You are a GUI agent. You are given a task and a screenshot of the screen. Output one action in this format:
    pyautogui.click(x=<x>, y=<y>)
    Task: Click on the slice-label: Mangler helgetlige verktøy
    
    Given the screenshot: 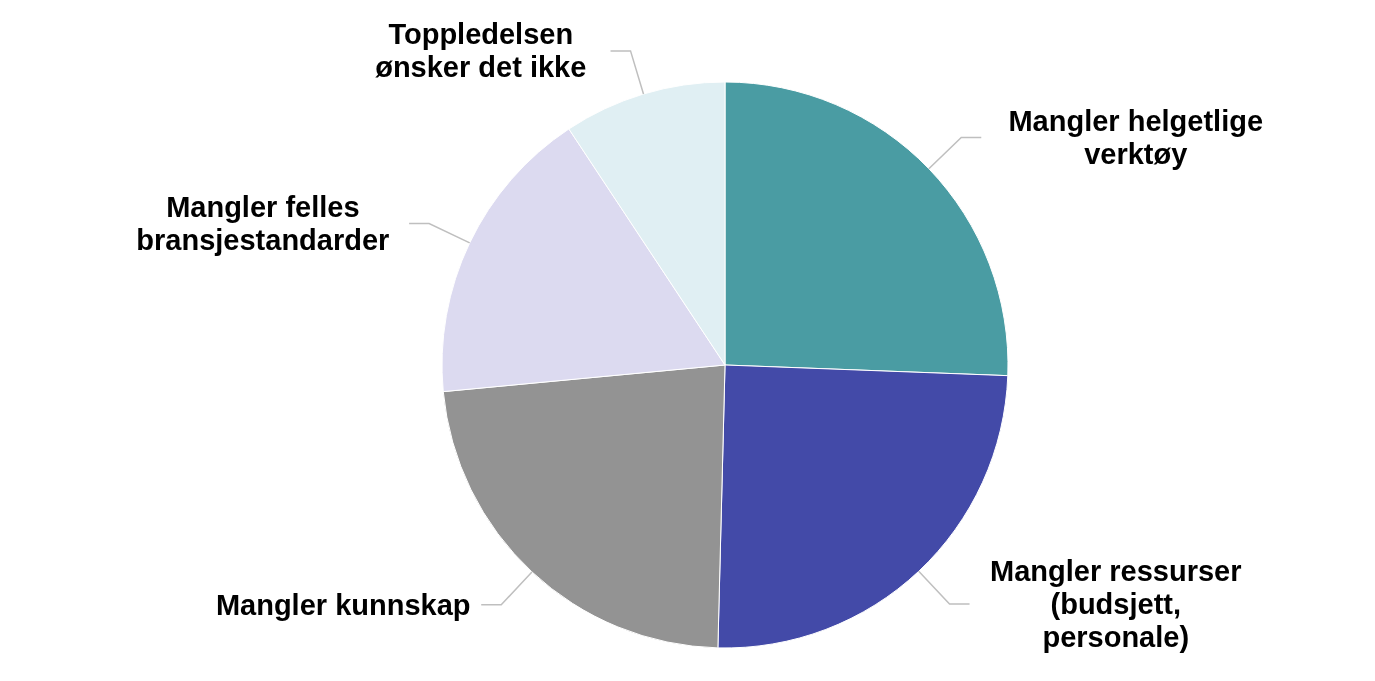 What is the action you would take?
    pyautogui.click(x=1136, y=137)
    